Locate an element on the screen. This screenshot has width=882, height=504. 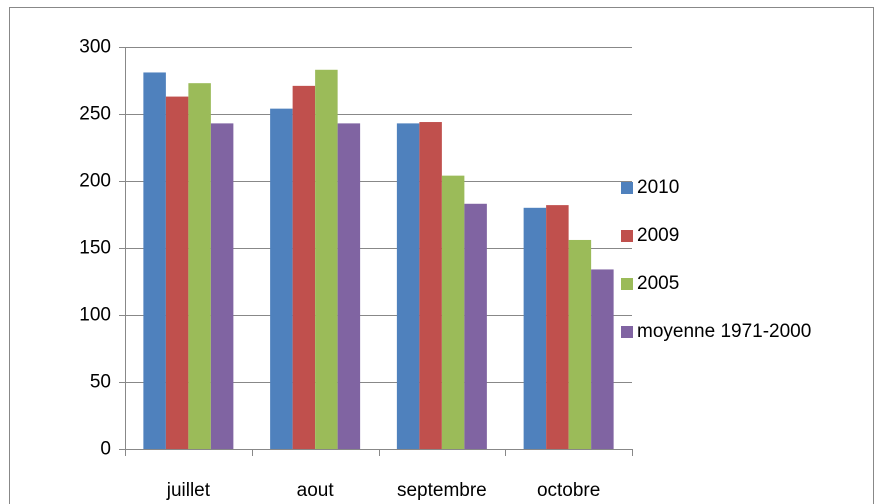
x-tick-label: septembre is located at coordinates (442, 490).